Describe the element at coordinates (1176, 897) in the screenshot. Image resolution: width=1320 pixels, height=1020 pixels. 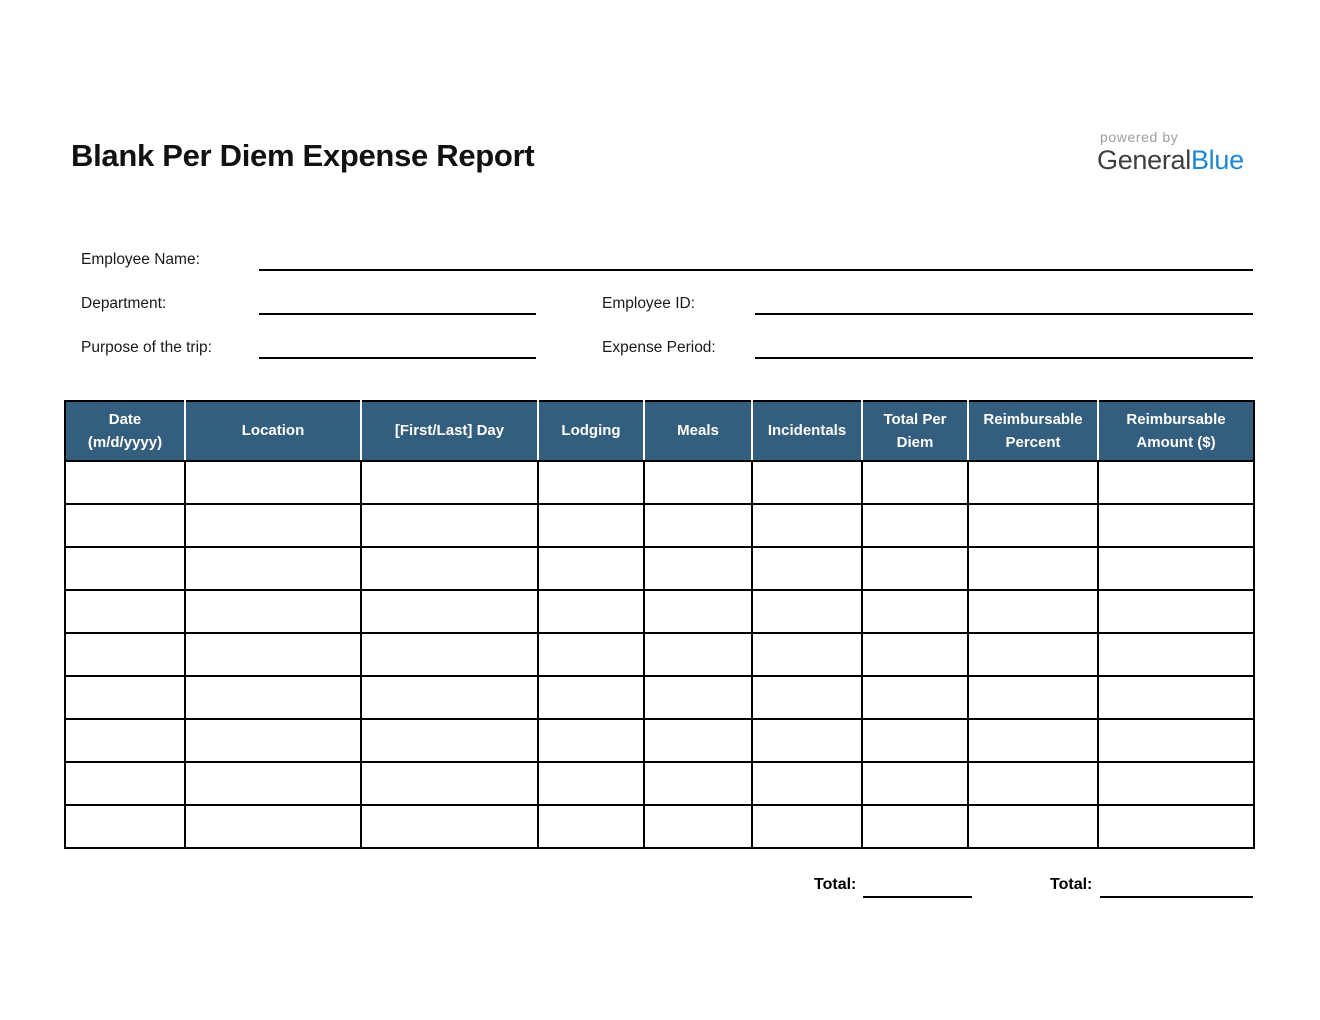
I see `reimbursable-total-field` at that location.